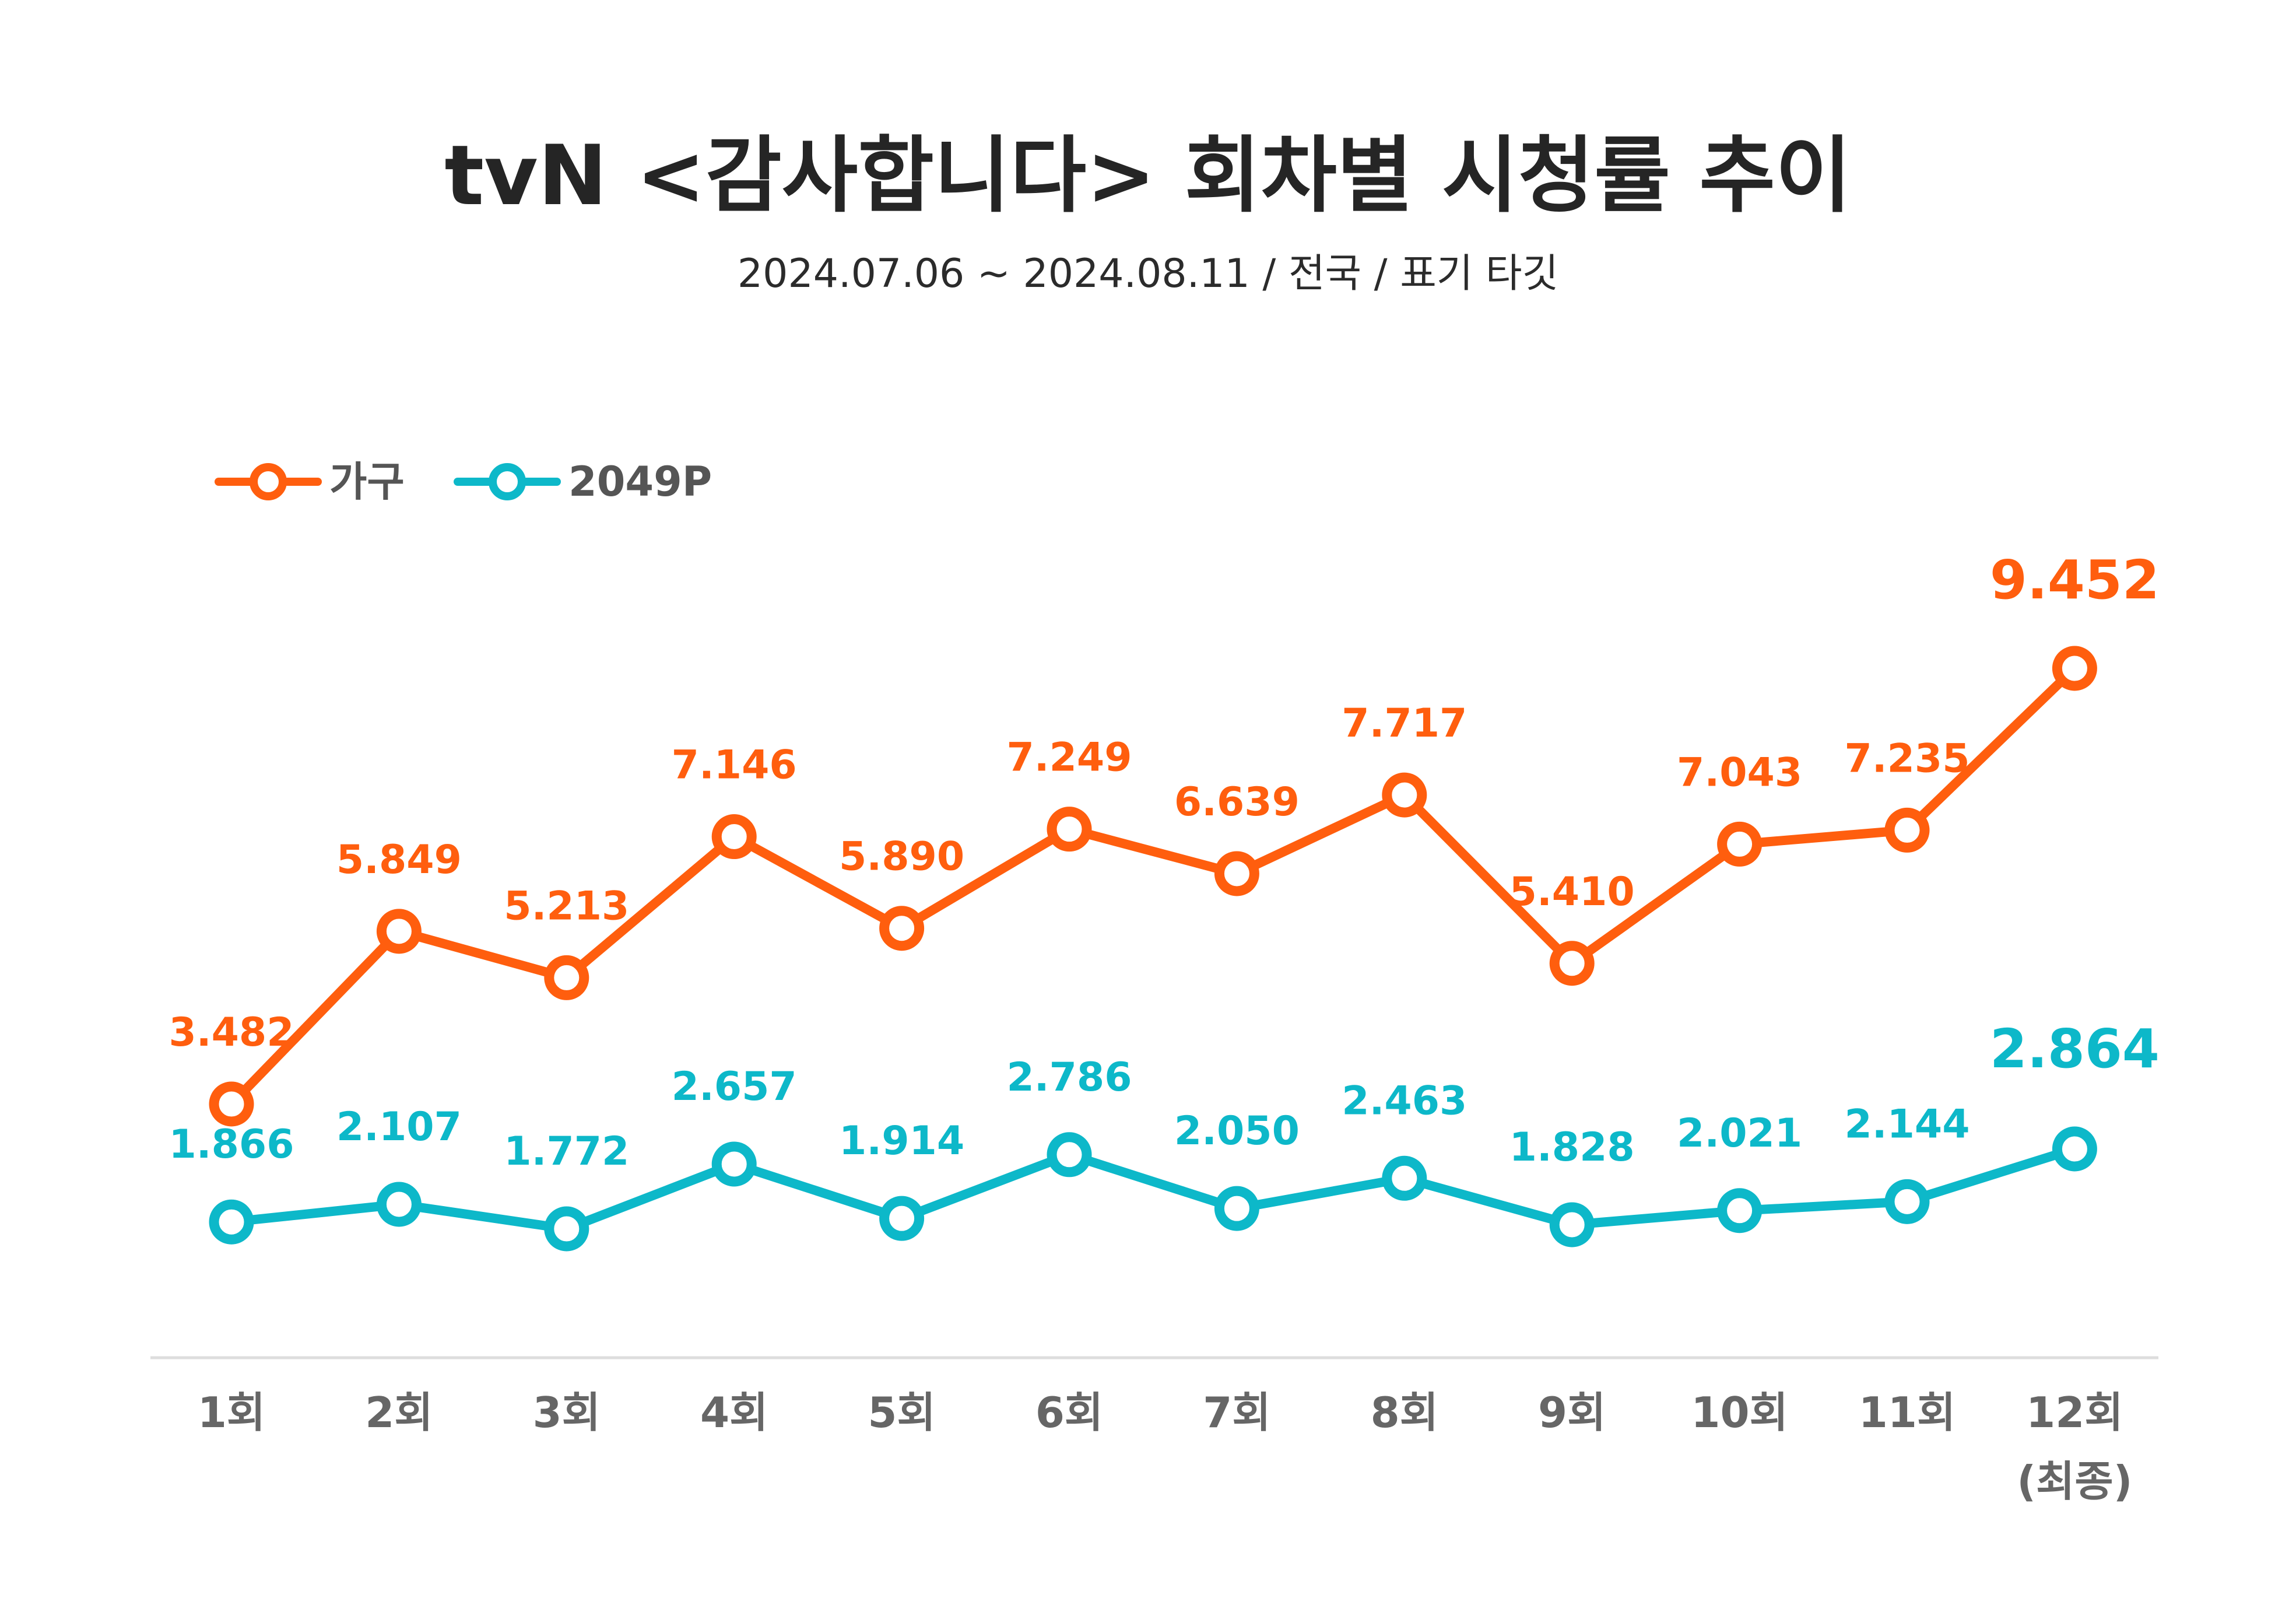  Describe the element at coordinates (1906, 759) in the screenshot. I see `data-label: 7.235` at that location.